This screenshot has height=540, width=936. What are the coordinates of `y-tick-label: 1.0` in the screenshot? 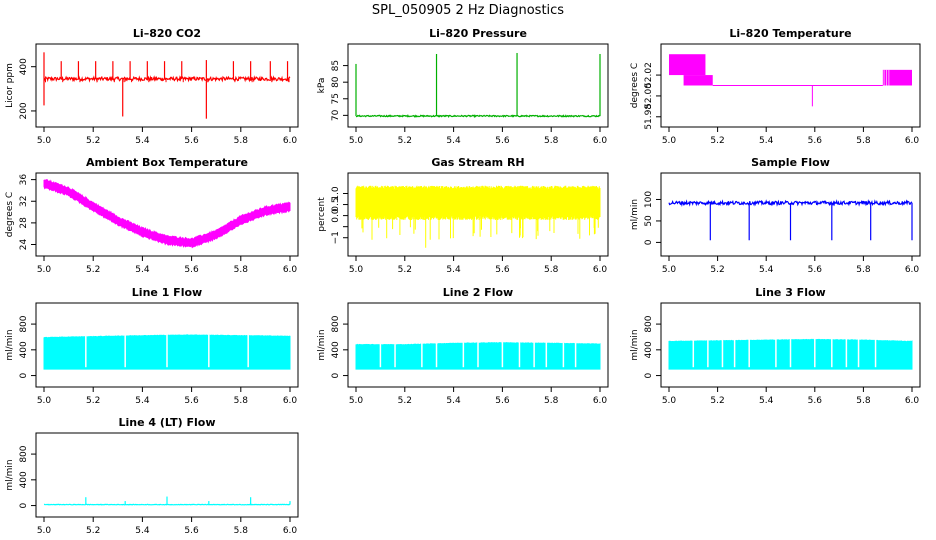 It's located at (336, 193).